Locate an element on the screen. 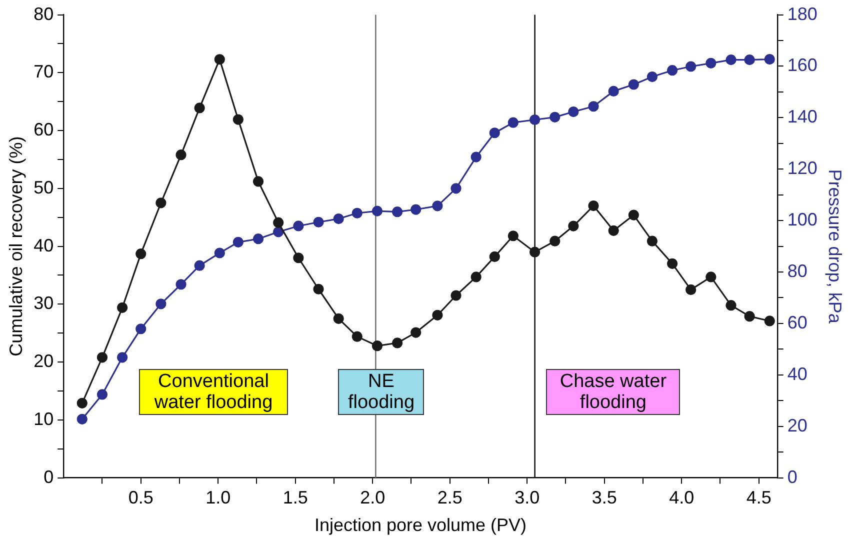 This screenshot has width=853, height=539. y-tick-label: 0 is located at coordinates (49, 476).